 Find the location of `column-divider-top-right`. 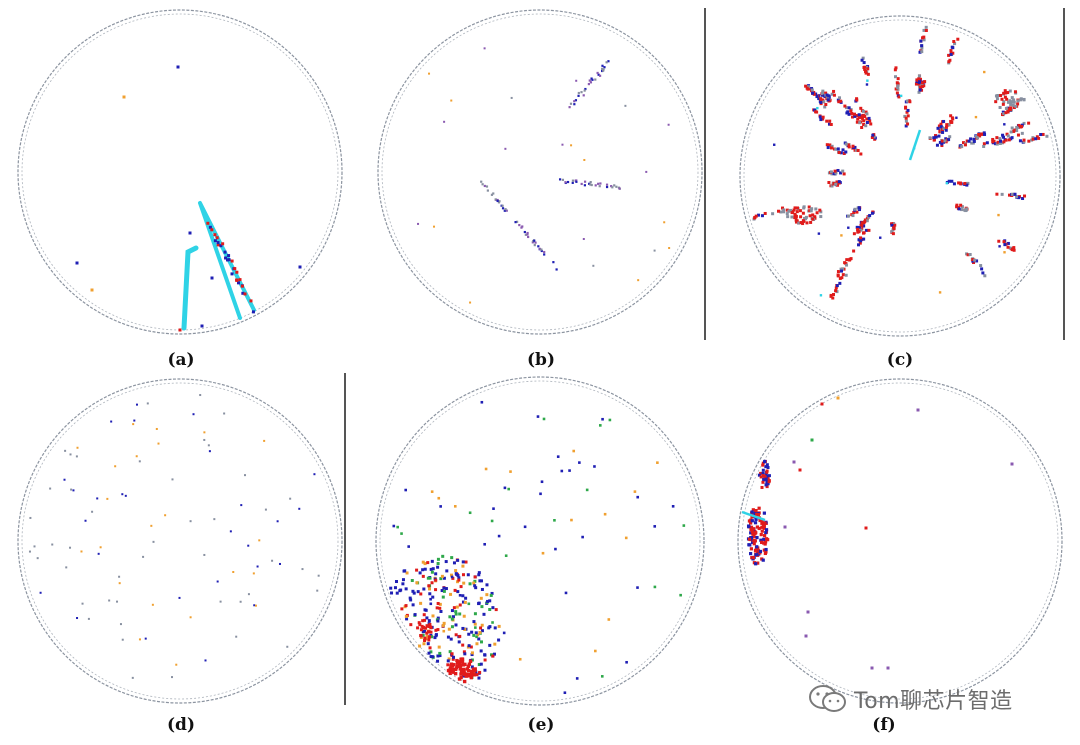

column-divider-top-right is located at coordinates (1064, 174).